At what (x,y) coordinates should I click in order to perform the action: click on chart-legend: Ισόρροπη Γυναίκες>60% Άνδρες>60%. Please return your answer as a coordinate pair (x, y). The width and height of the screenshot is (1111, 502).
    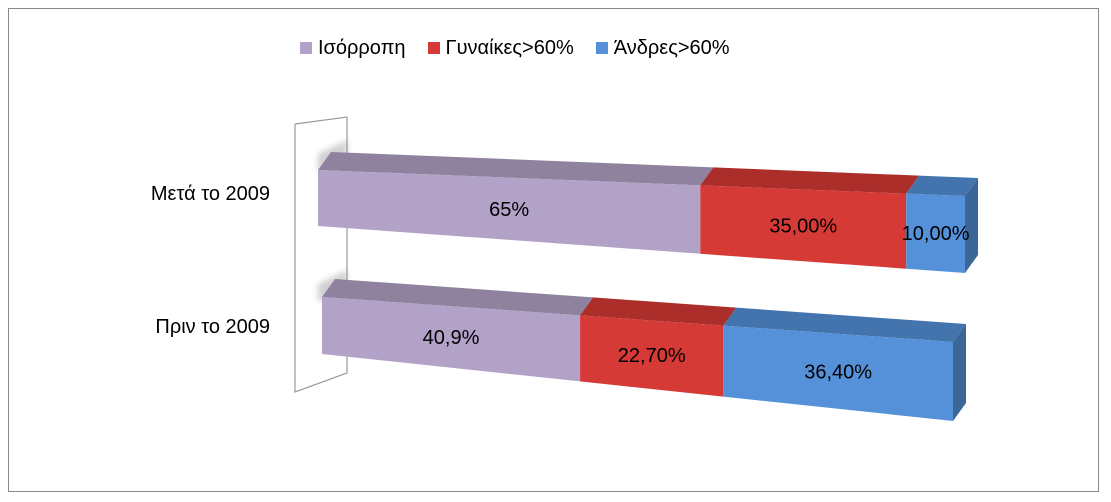
    Looking at the image, I should click on (515, 48).